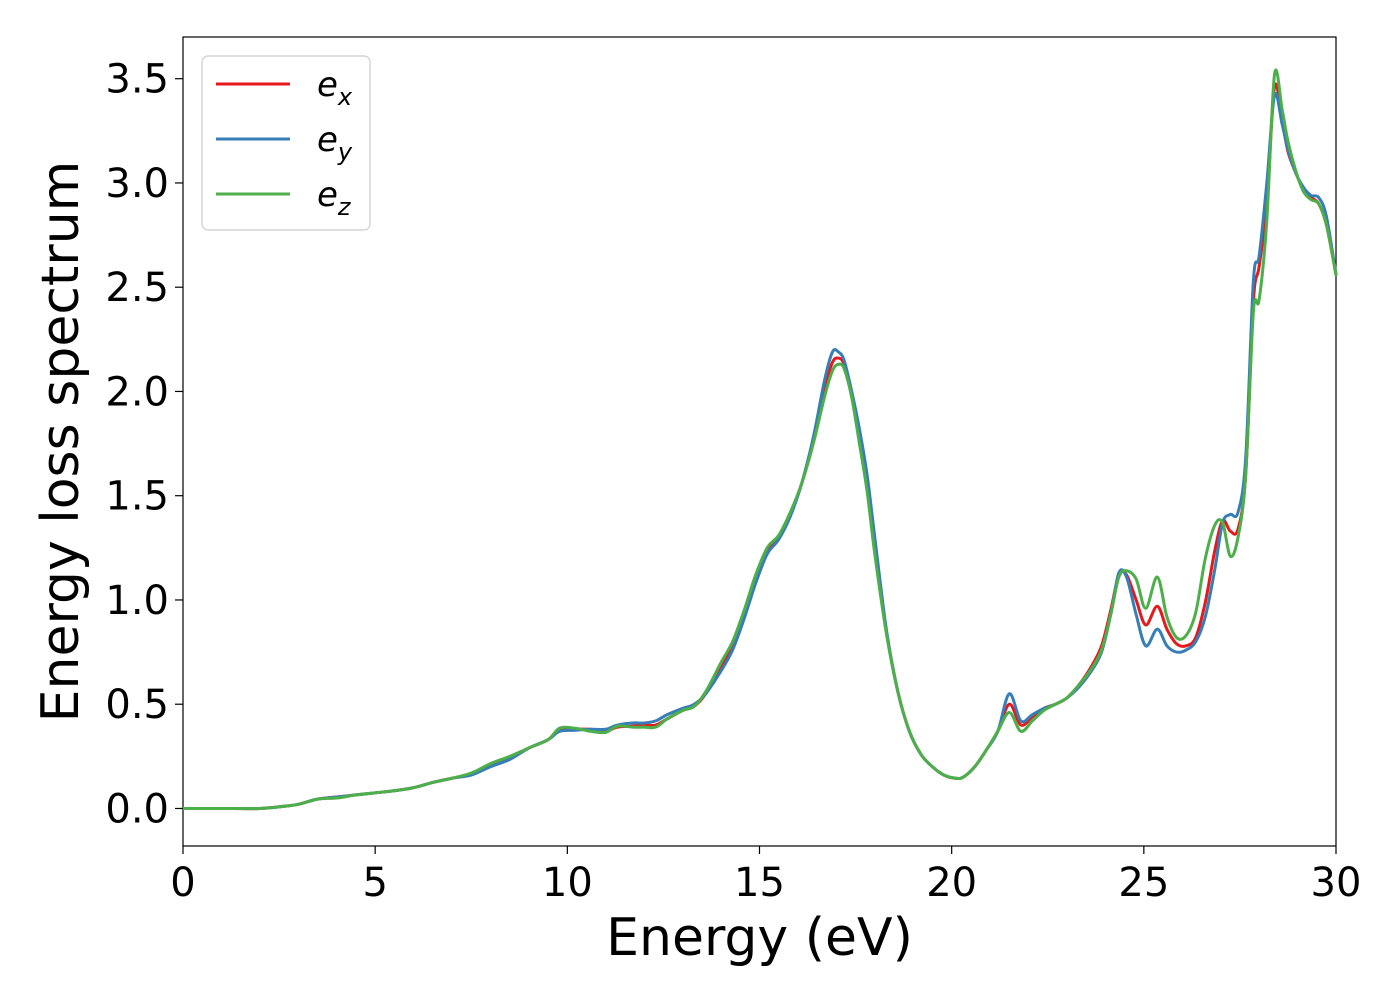 Image resolution: width=1400 pixels, height=1000 pixels. Describe the element at coordinates (182, 883) in the screenshot. I see `x-tick-label: 0` at that location.